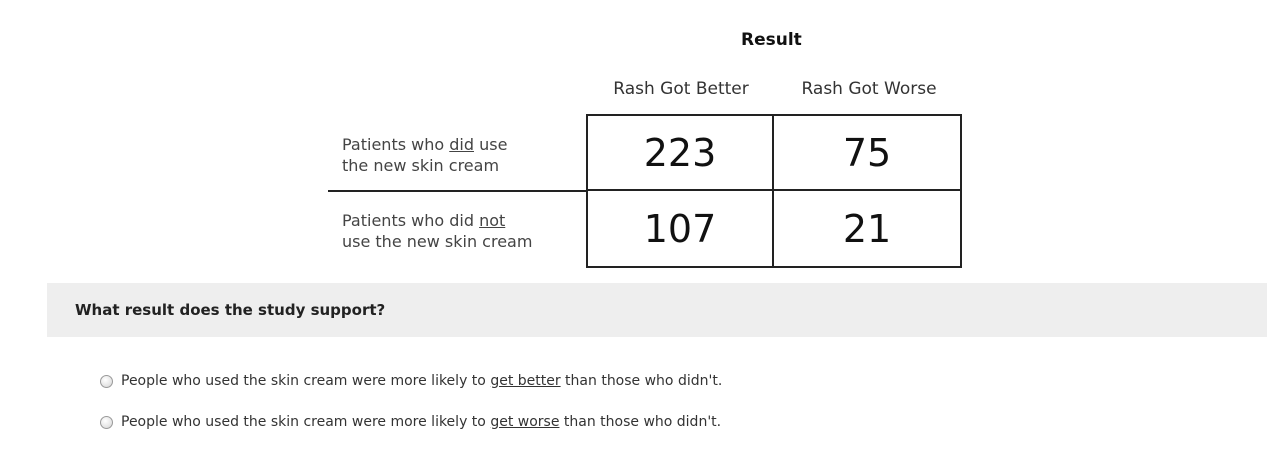 This screenshot has height=462, width=1280. What do you see at coordinates (867, 228) in the screenshot?
I see `cell-notused-worse: 21` at bounding box center [867, 228].